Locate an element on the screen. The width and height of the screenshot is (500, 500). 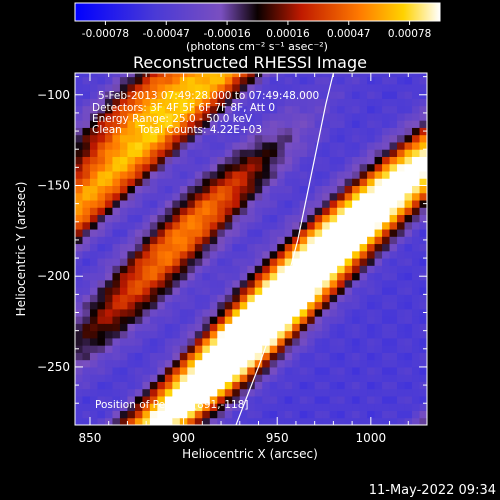
annotation-peak-position: Position of Peak = [891,-118] is located at coordinates (172, 405).